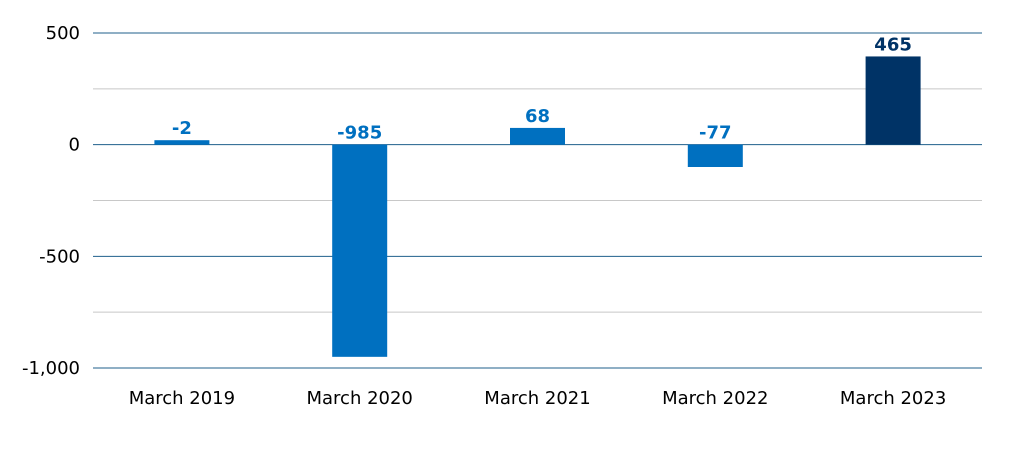  Describe the element at coordinates (893, 44) in the screenshot. I see `data-label: 465` at that location.